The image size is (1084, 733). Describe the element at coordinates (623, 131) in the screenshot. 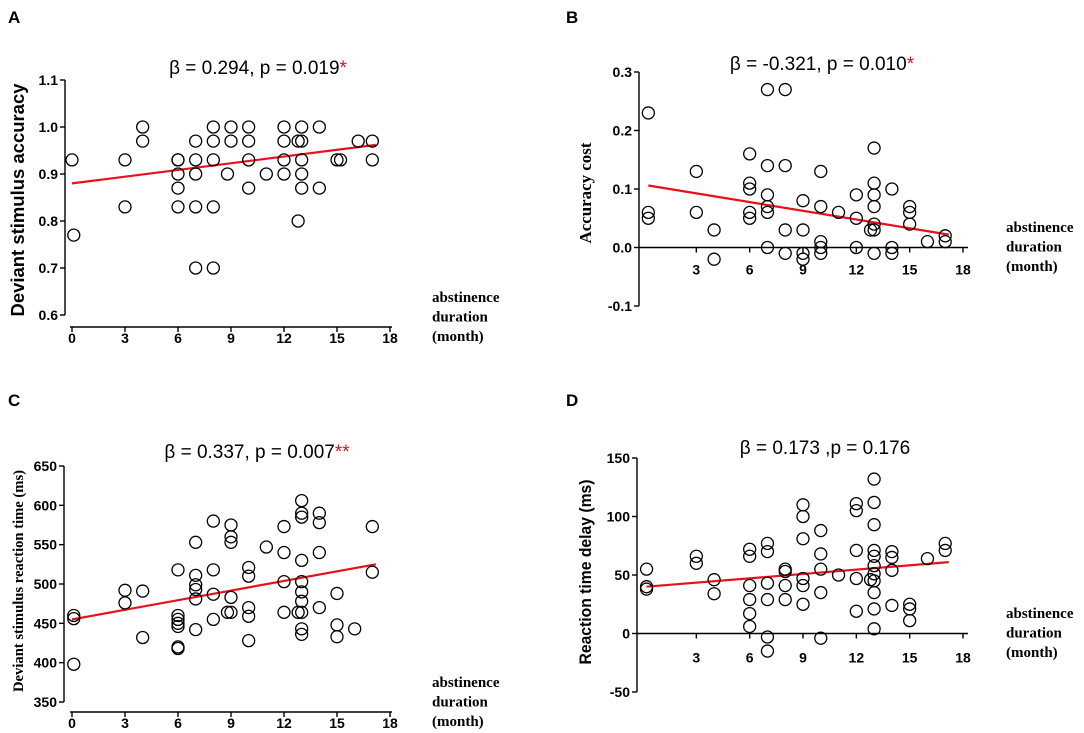

I see `y-tick-label: 0.2` at that location.